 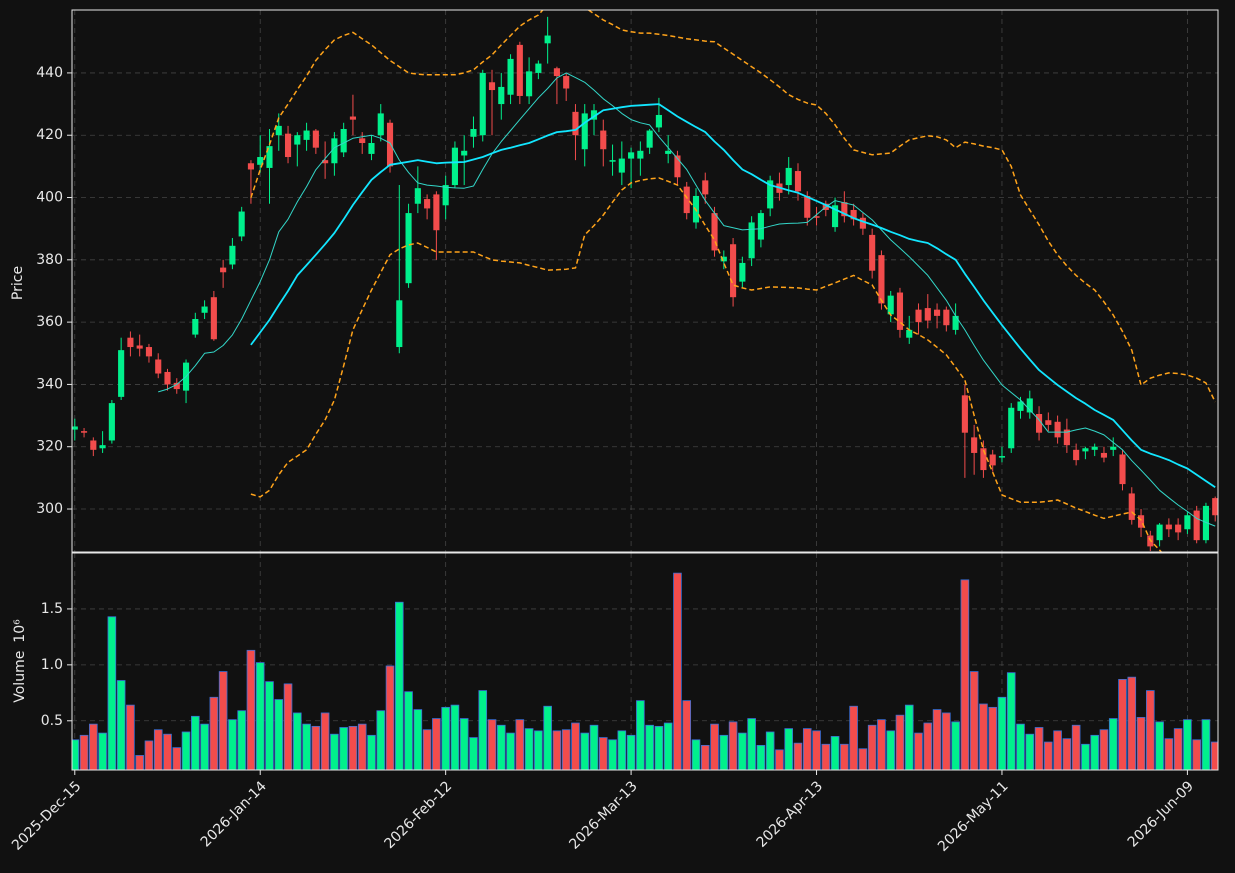 What do you see at coordinates (49, 384) in the screenshot?
I see `y-tick-label: 340` at bounding box center [49, 384].